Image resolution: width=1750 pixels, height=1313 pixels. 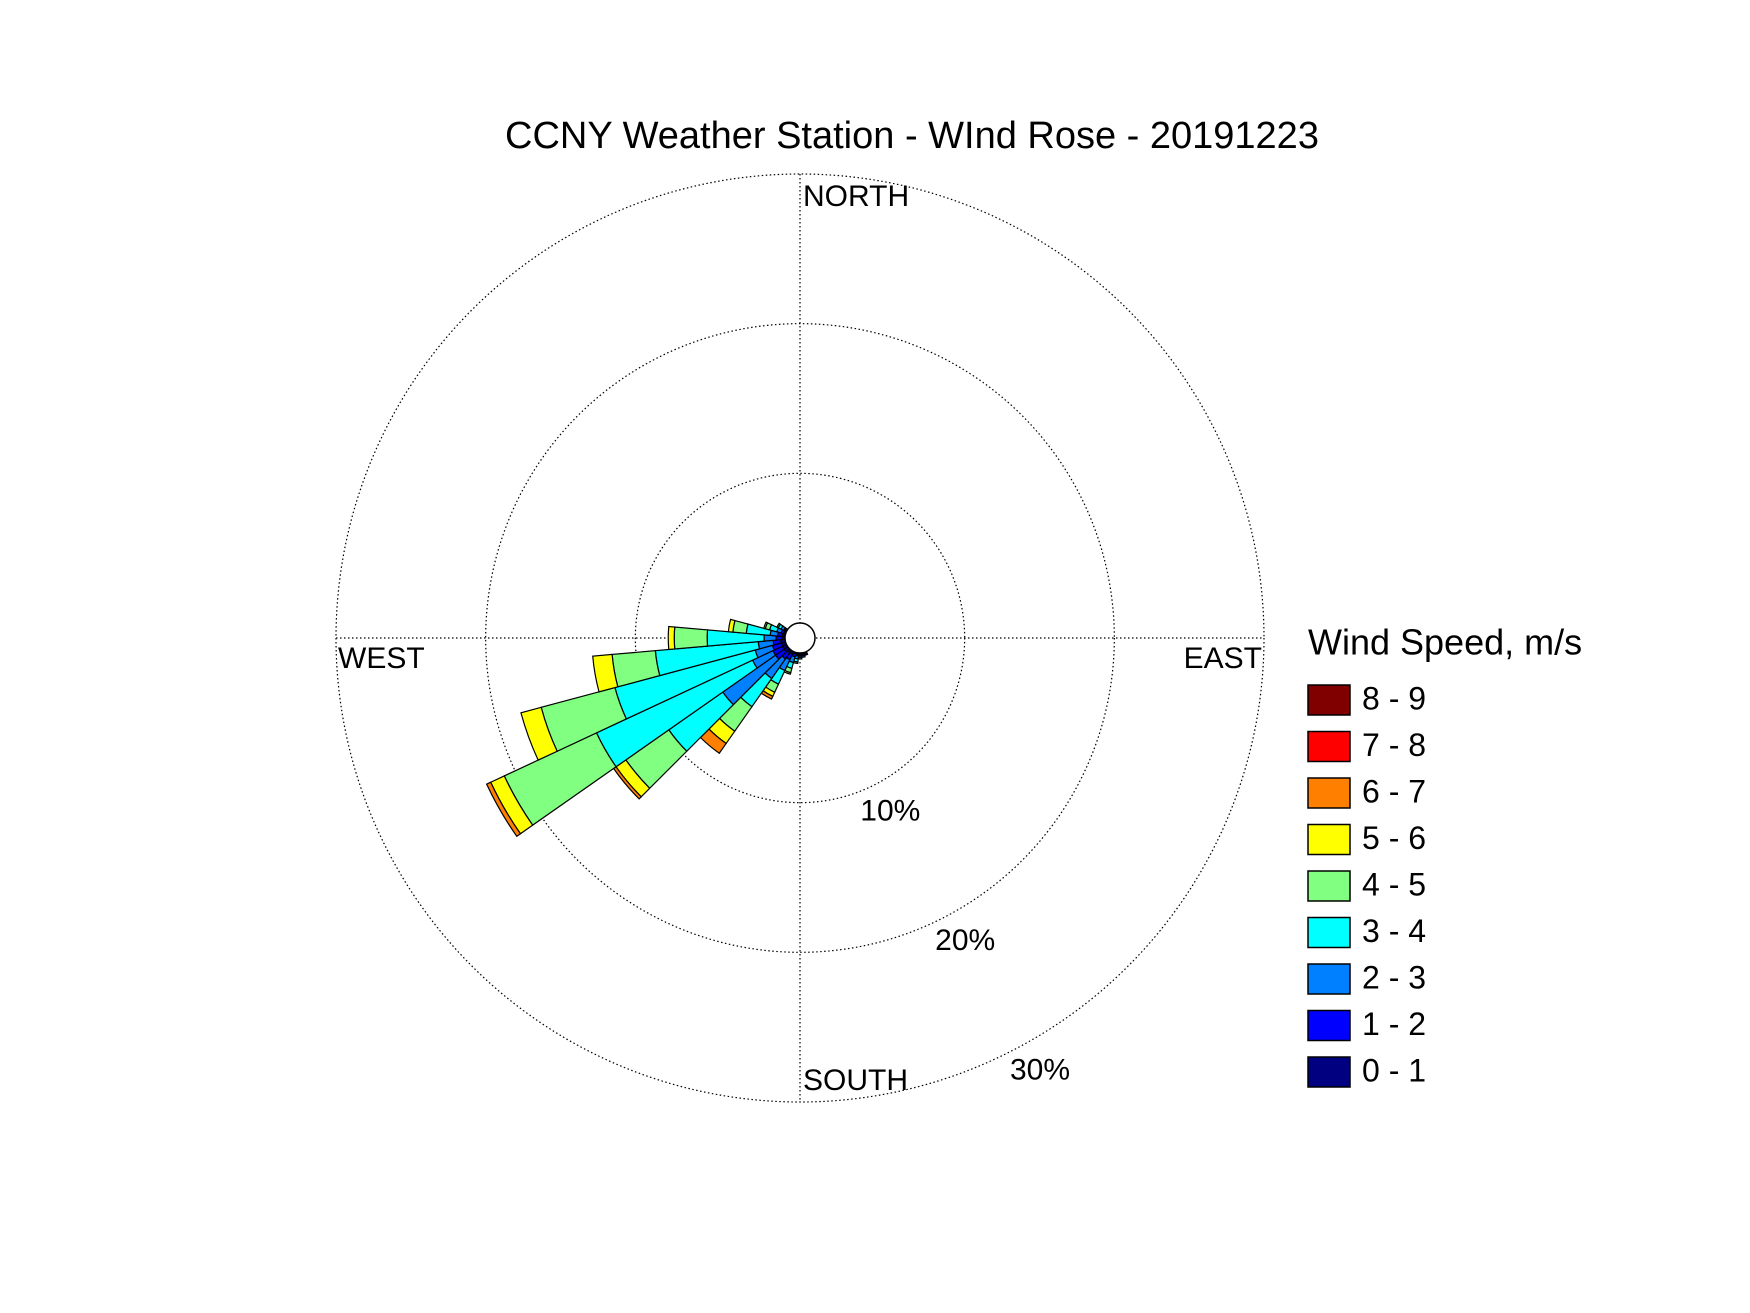 I want to click on r-tick-label: 20%, so click(x=965, y=940).